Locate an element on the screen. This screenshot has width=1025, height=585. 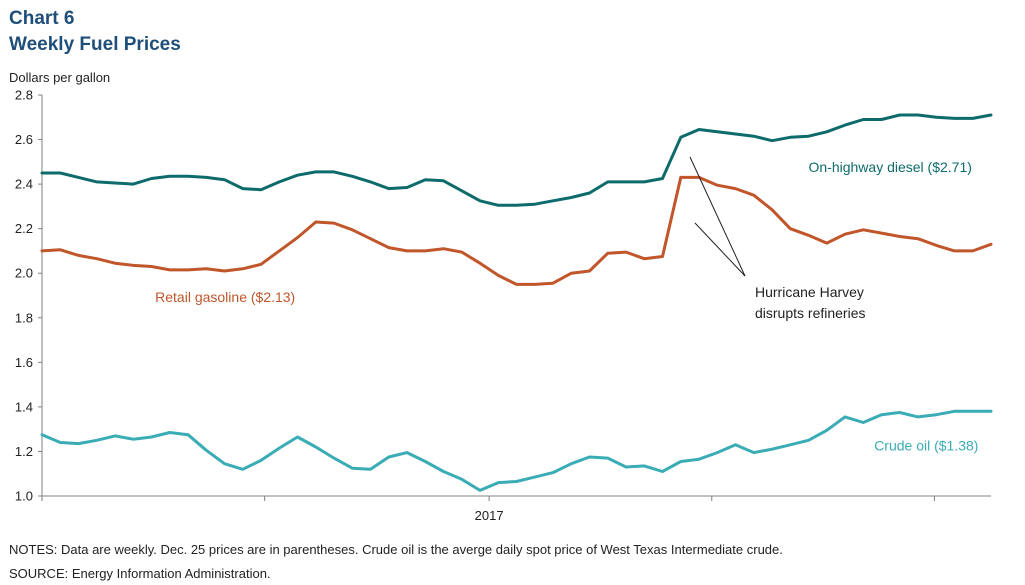
series-line-crude is located at coordinates (516, 450).